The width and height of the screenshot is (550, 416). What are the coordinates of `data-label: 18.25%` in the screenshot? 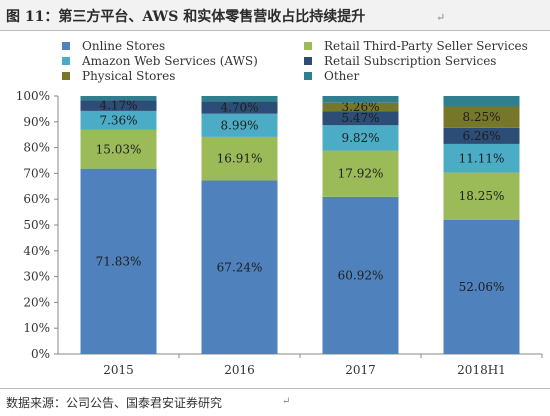 It's located at (482, 196).